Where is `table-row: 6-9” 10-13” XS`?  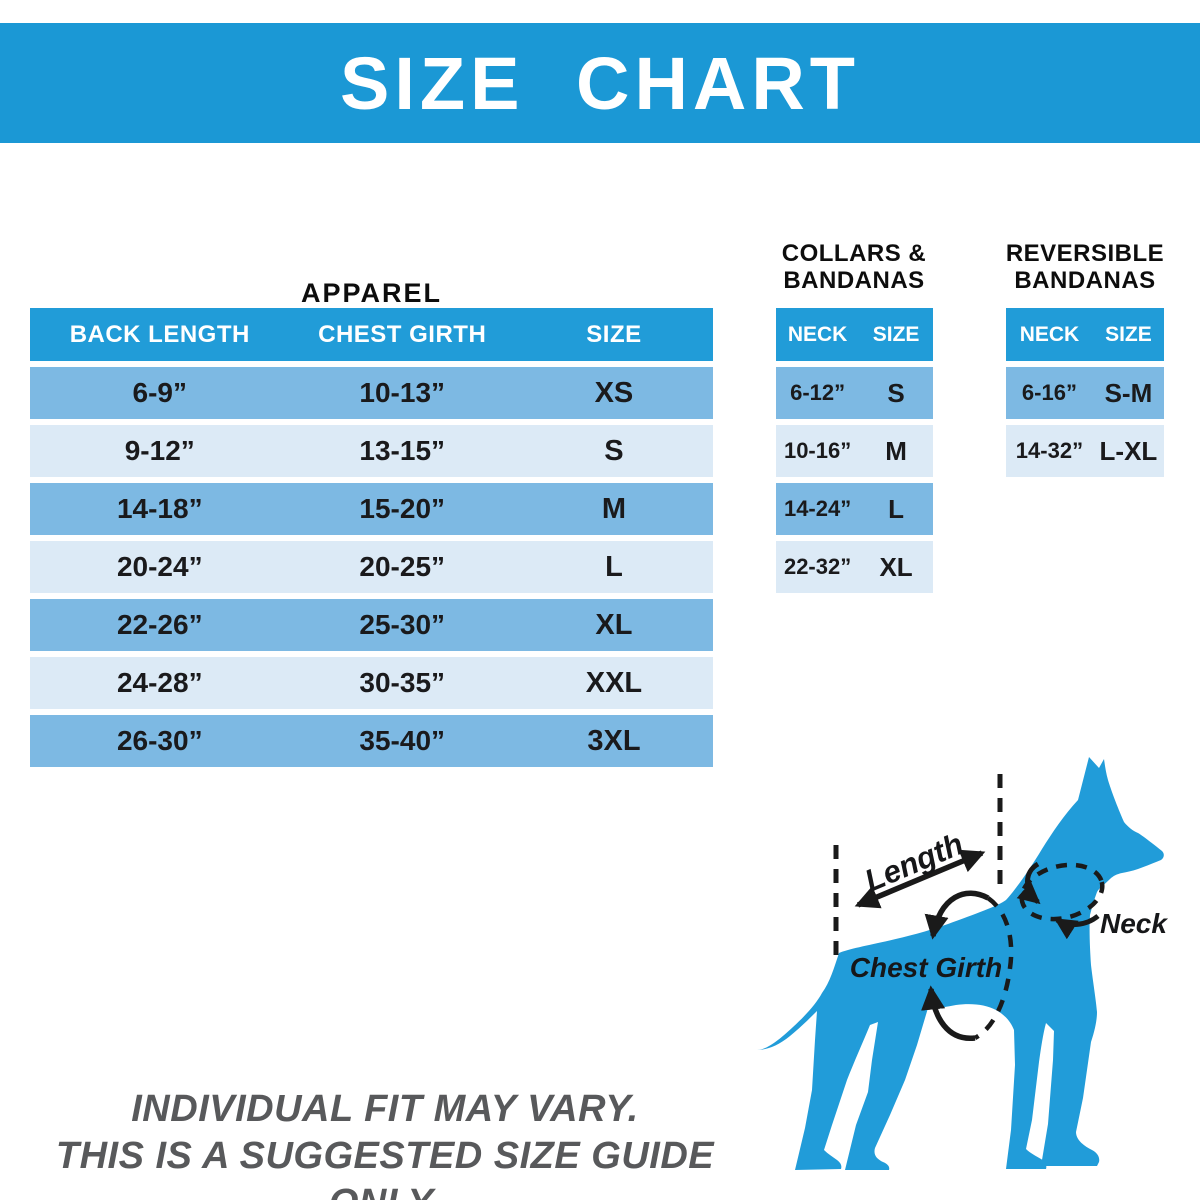
table-row: 6-9” 10-13” XS is located at coordinates (371, 393).